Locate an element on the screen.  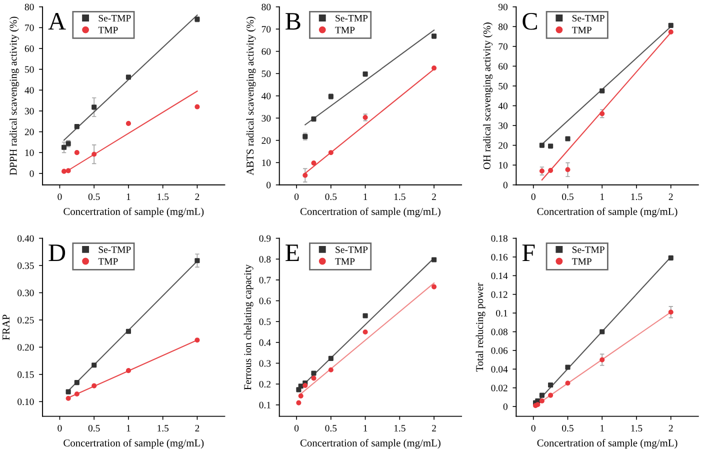
chart-title: E is located at coordinates (292, 252).